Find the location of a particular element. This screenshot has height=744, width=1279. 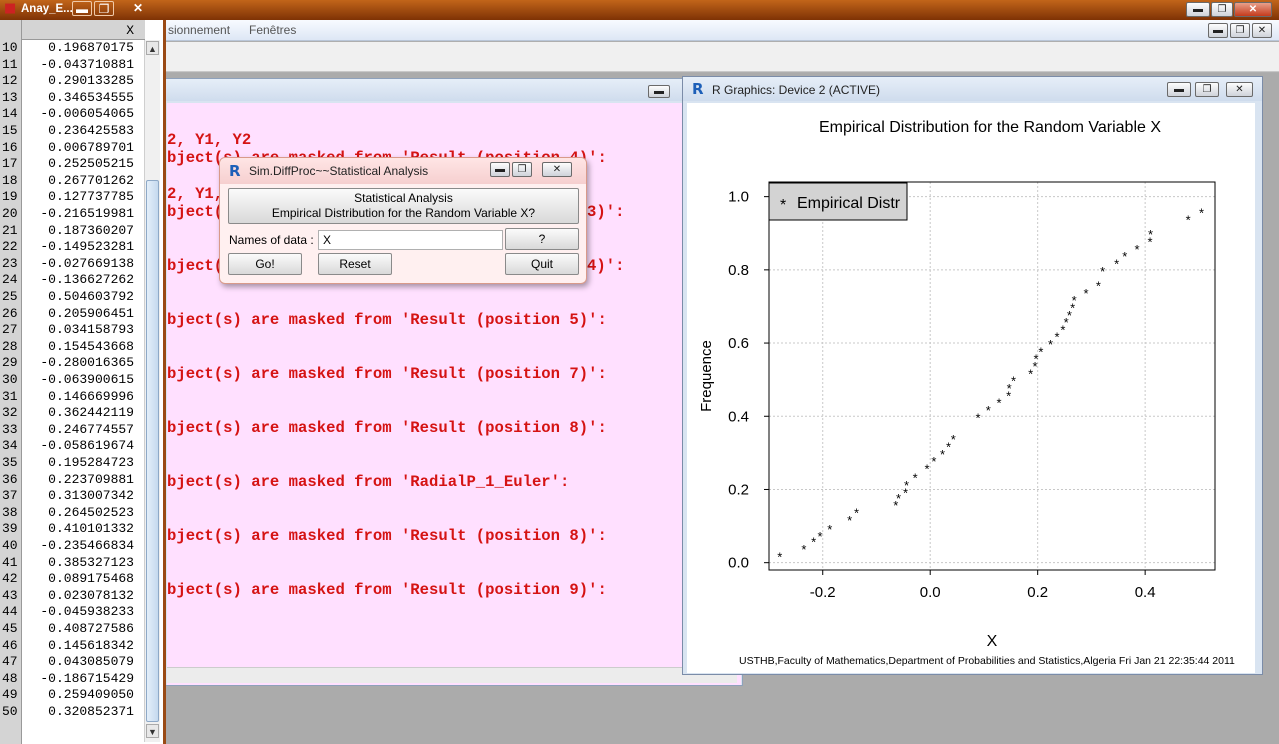

data-cell: -0.063900615 is located at coordinates (87, 379).